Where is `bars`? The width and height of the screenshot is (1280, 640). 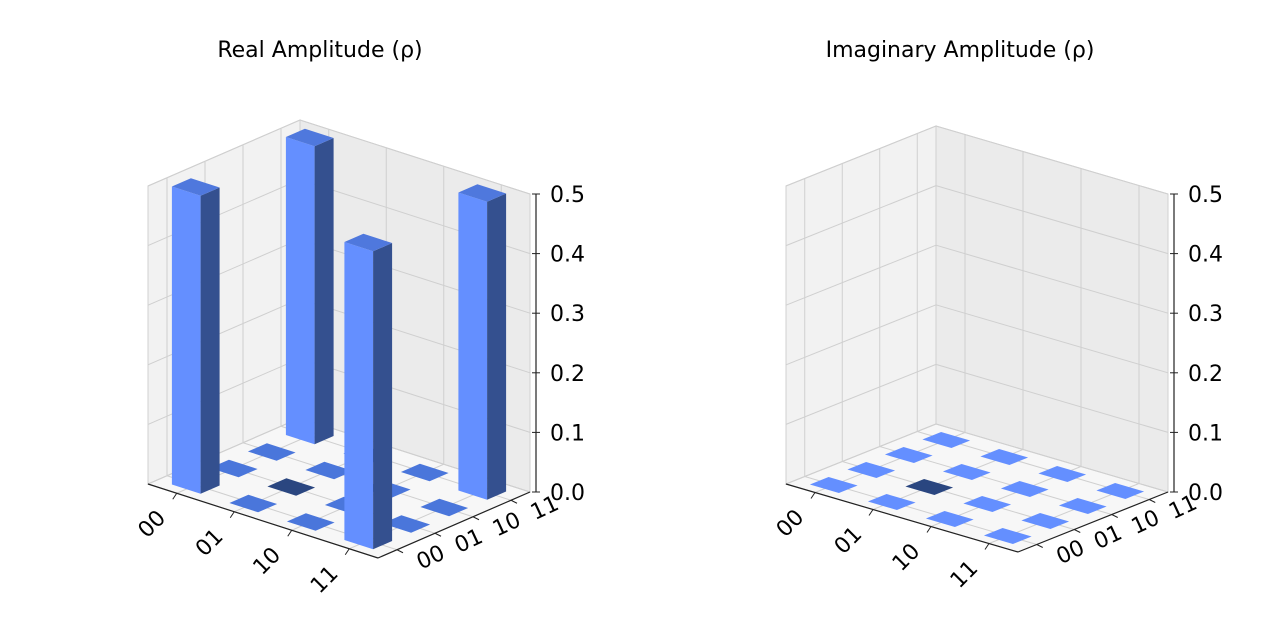 bars is located at coordinates (977, 488).